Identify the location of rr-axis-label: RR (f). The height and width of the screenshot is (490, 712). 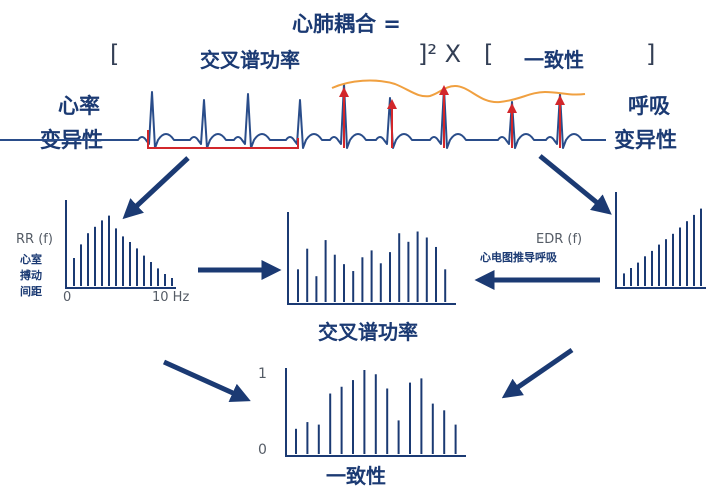
(34, 239).